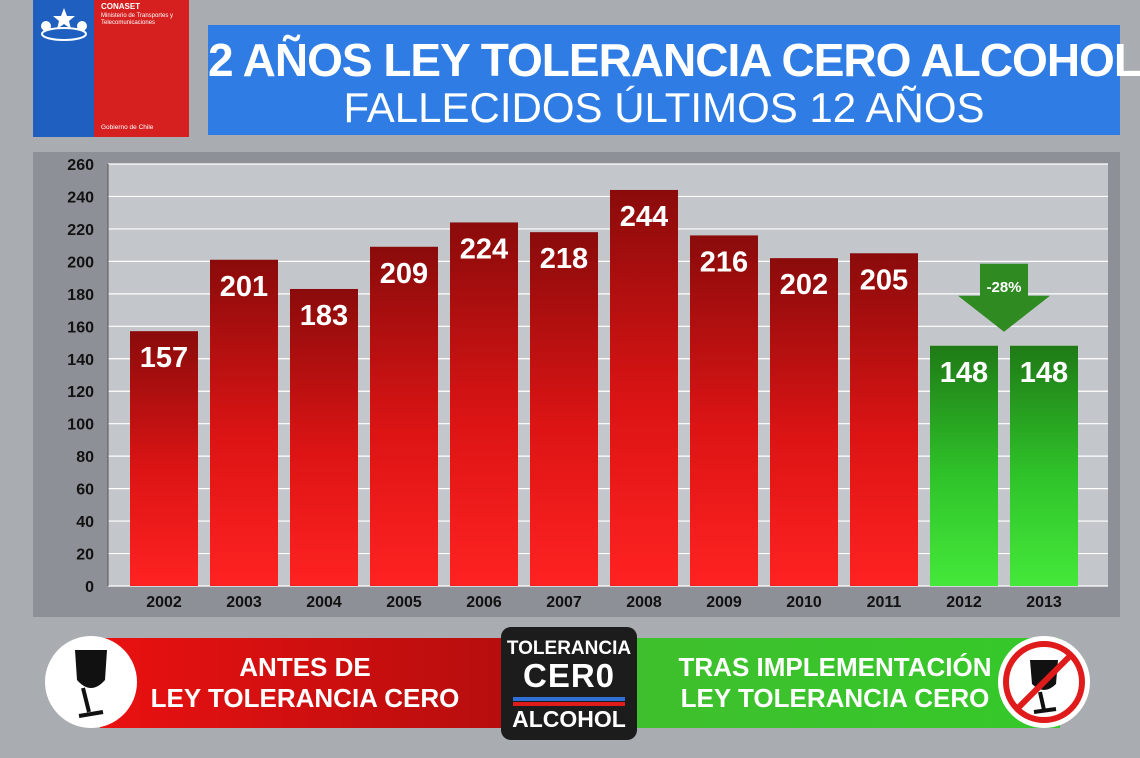  Describe the element at coordinates (80, 230) in the screenshot. I see `y-tick-label: 220` at that location.